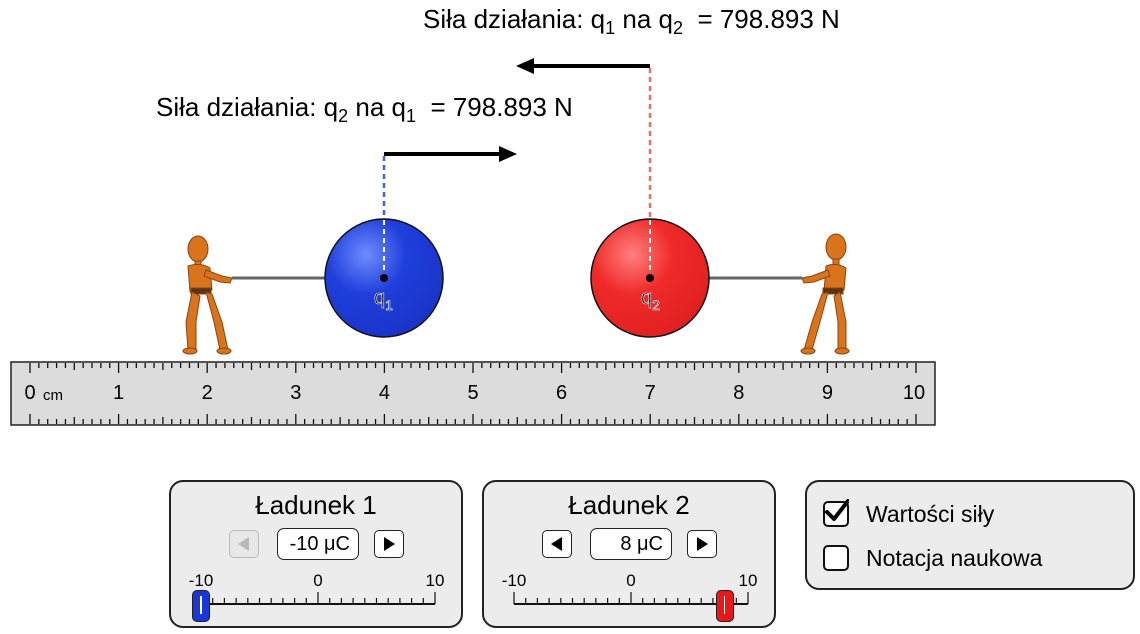 Image resolution: width=1140 pixels, height=634 pixels. Describe the element at coordinates (825, 294) in the screenshot. I see `wooden-figure-right` at that location.